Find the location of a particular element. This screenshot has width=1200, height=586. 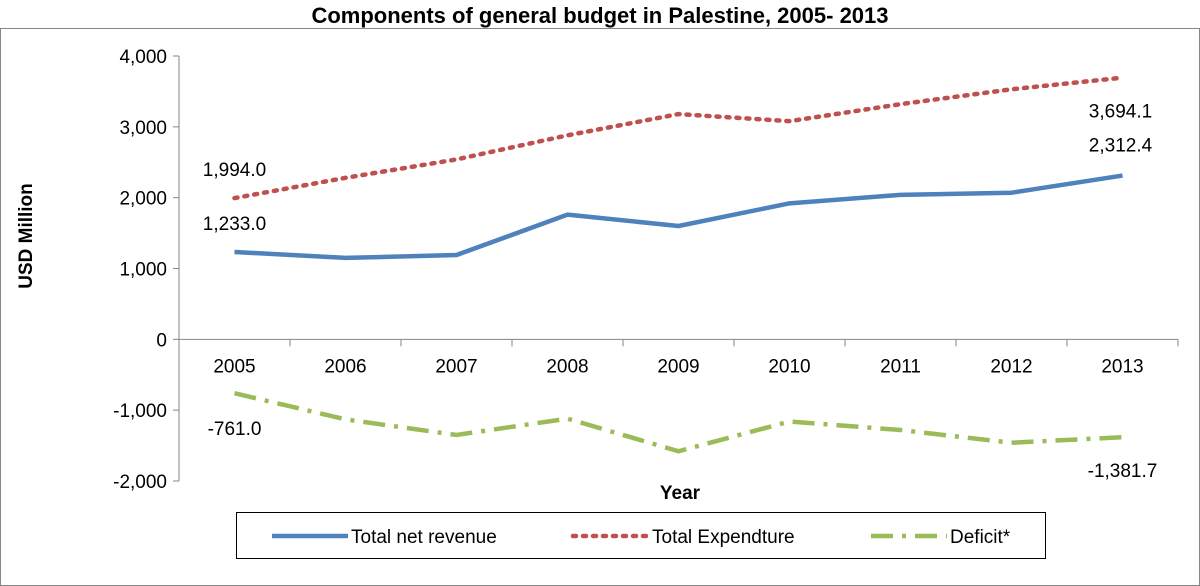

data-label: 1,233.0 is located at coordinates (234, 224).